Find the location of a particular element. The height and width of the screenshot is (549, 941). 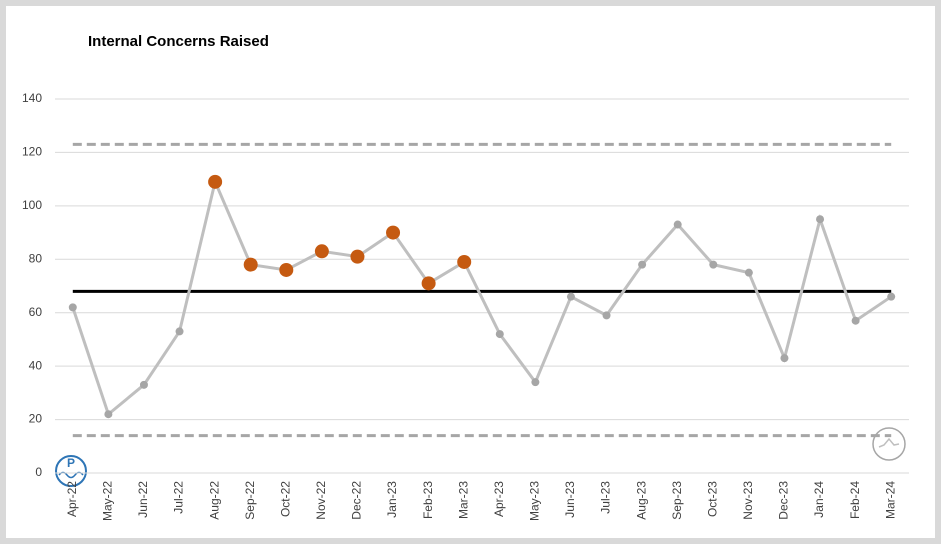

x-tick-label: Mar-24 is located at coordinates (890, 500).